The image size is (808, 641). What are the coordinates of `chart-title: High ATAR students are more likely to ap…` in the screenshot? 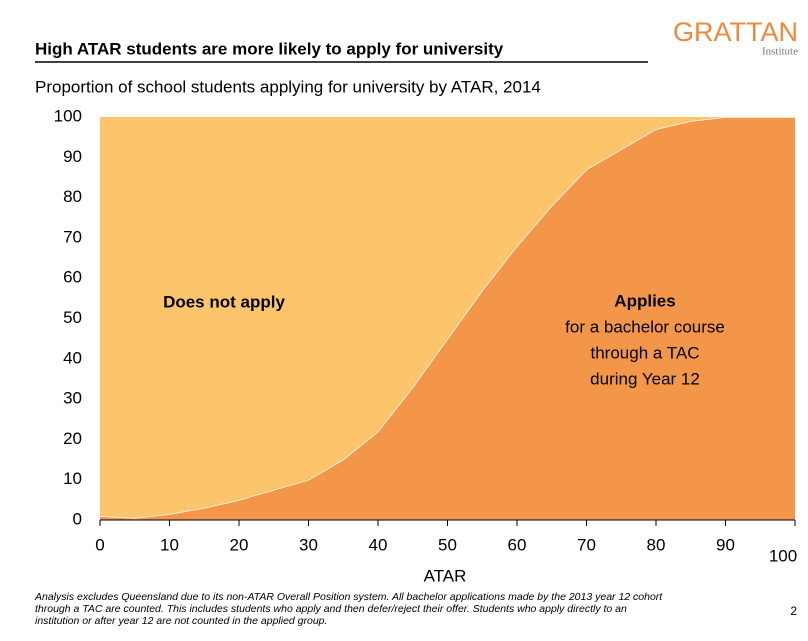 It's located at (269, 48).